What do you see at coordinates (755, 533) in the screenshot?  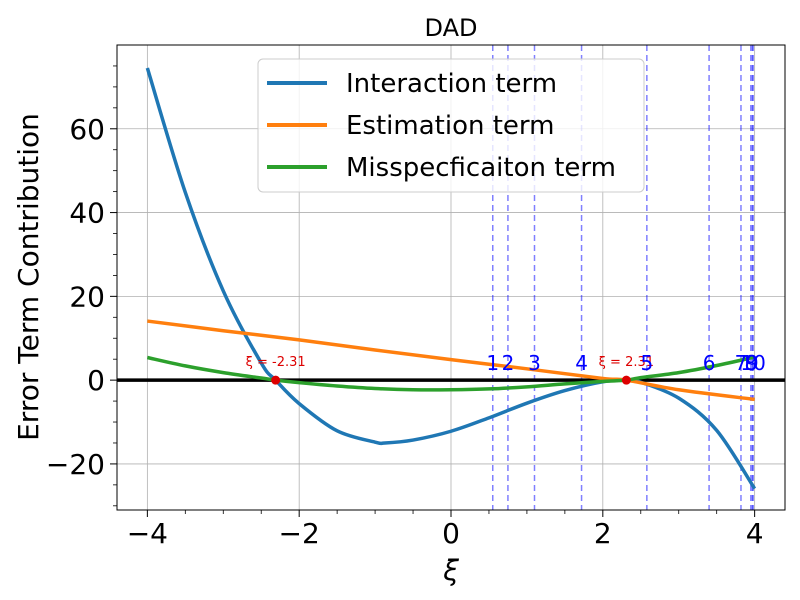 I see `x-tick-label: 4` at bounding box center [755, 533].